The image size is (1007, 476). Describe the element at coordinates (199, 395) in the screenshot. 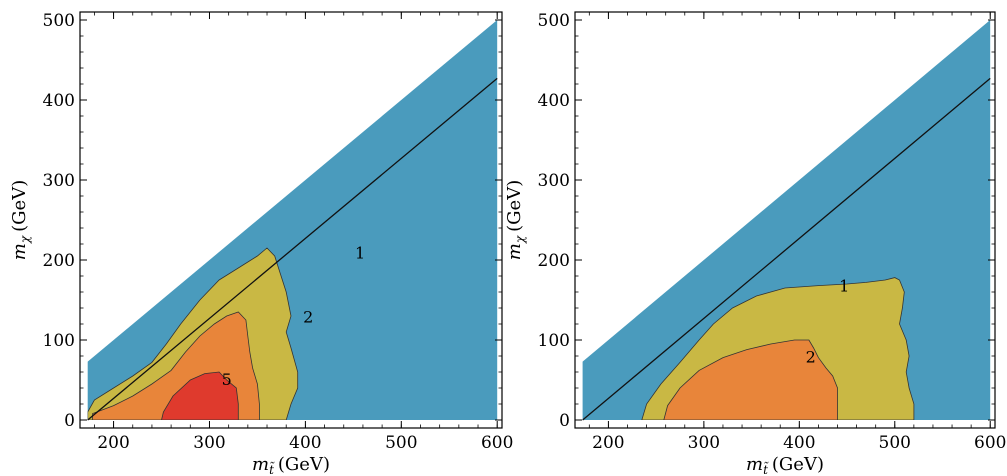

I see `contour-region-level5` at that location.